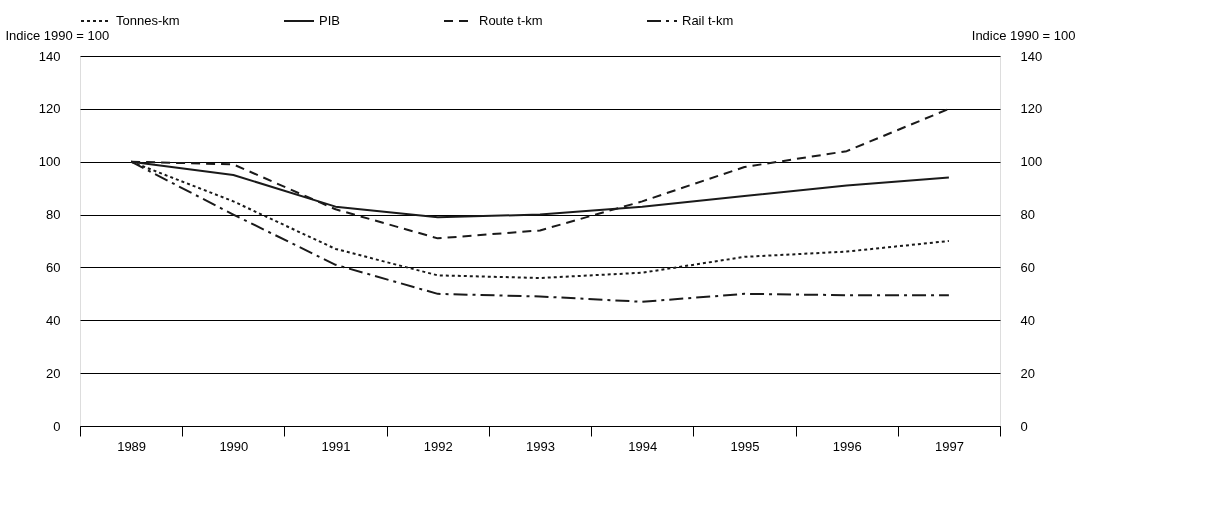 This screenshot has width=1212, height=515. I want to click on y2-tick-label: 140, so click(1031, 56).